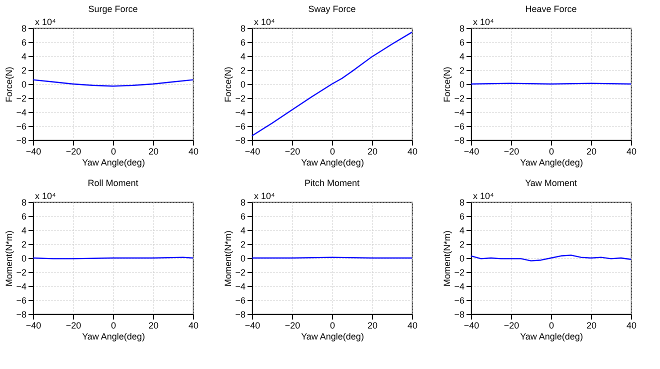 This screenshot has height=369, width=660. Describe the element at coordinates (113, 9) in the screenshot. I see `chart-title: Surge Force` at that location.